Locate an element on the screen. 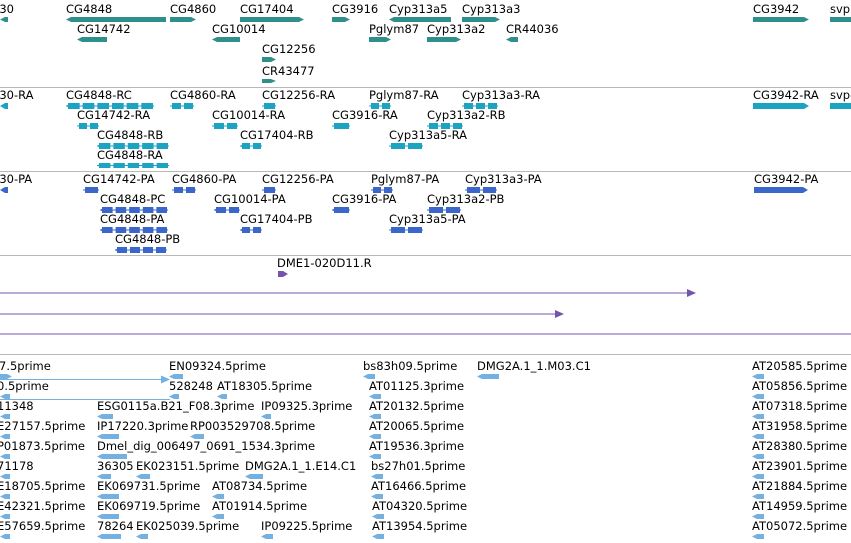 The image size is (851, 543). feature-label: CG4848 is located at coordinates (89, 9).